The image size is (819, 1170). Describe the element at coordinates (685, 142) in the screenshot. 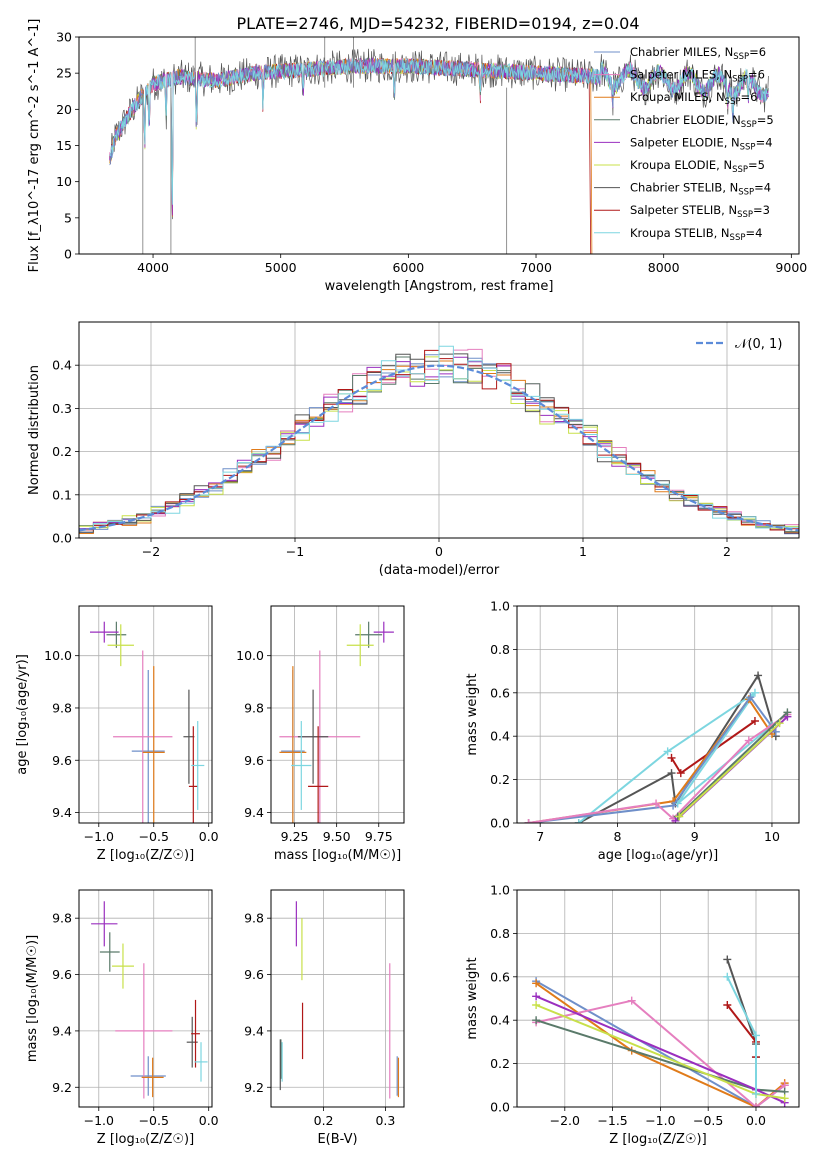

I see `legend-label: Salpeter ELODIE, N` at that location.